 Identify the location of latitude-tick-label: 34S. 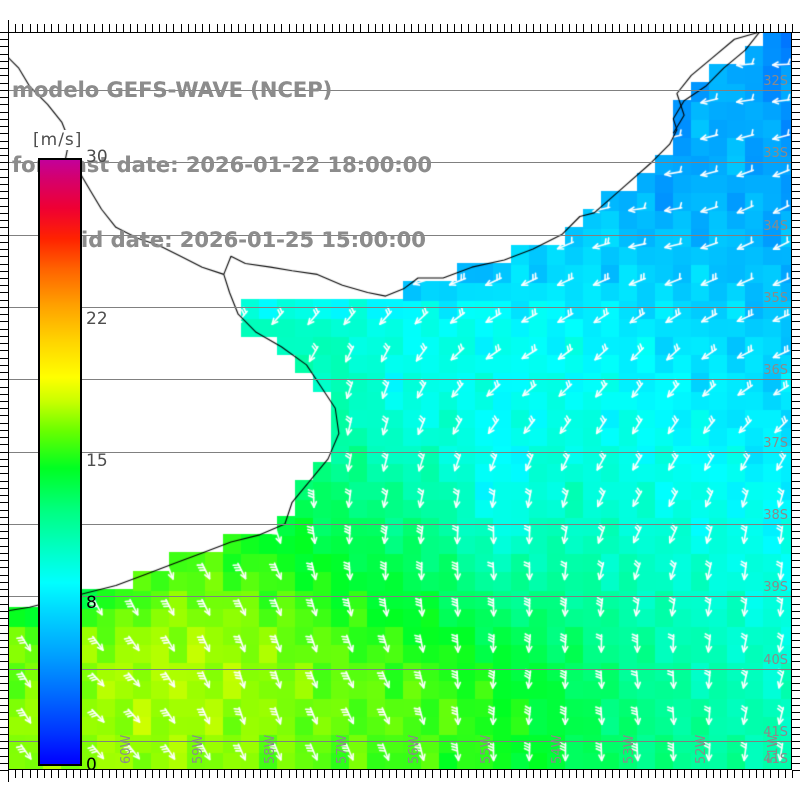
(775, 226).